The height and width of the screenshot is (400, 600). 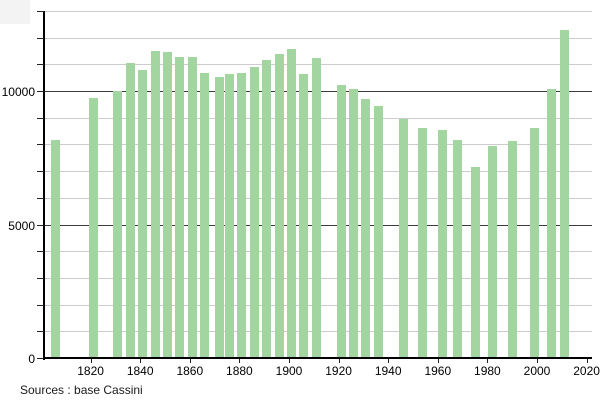 I want to click on x-tick-1960, so click(x=438, y=361).